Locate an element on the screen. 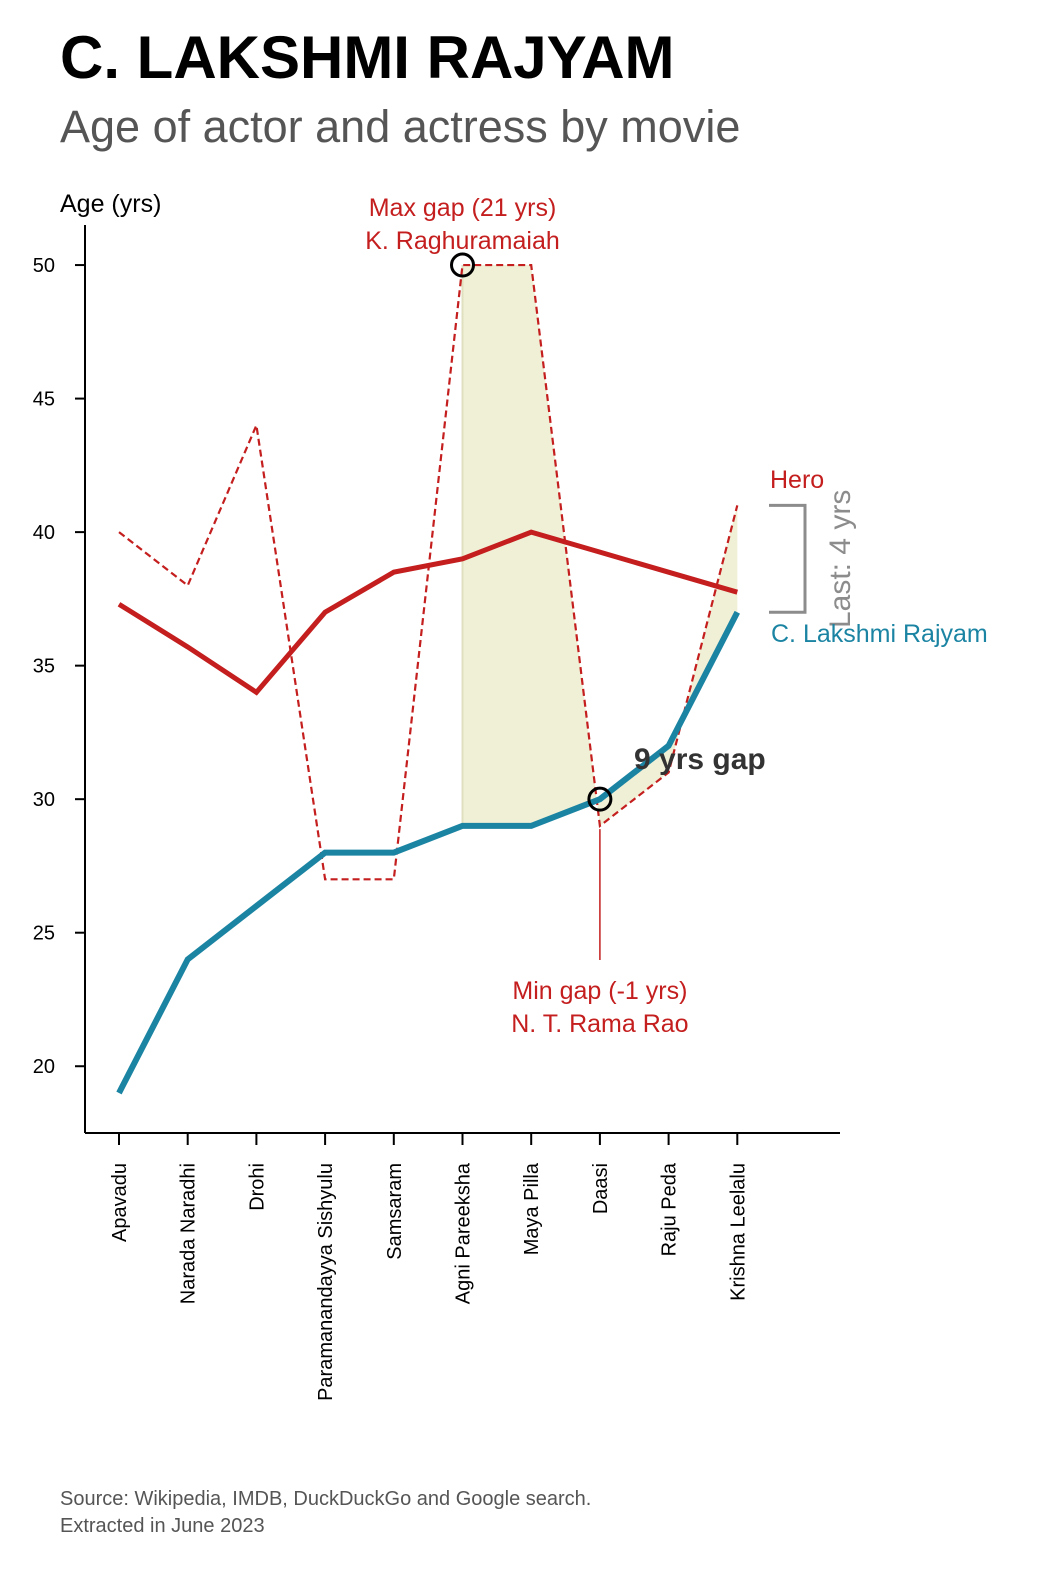  x-tick-label: Apavadu is located at coordinates (120, 1202).